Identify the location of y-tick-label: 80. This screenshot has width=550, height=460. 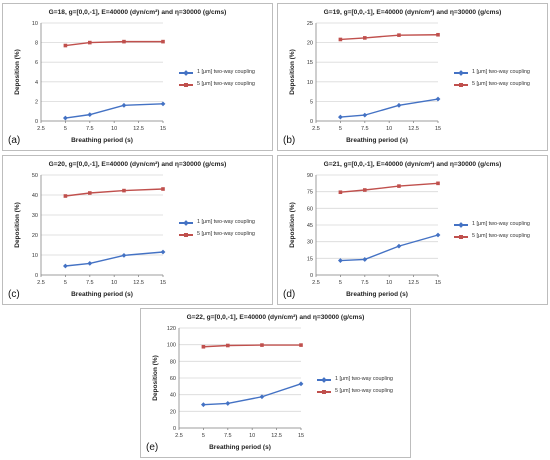
(173, 362).